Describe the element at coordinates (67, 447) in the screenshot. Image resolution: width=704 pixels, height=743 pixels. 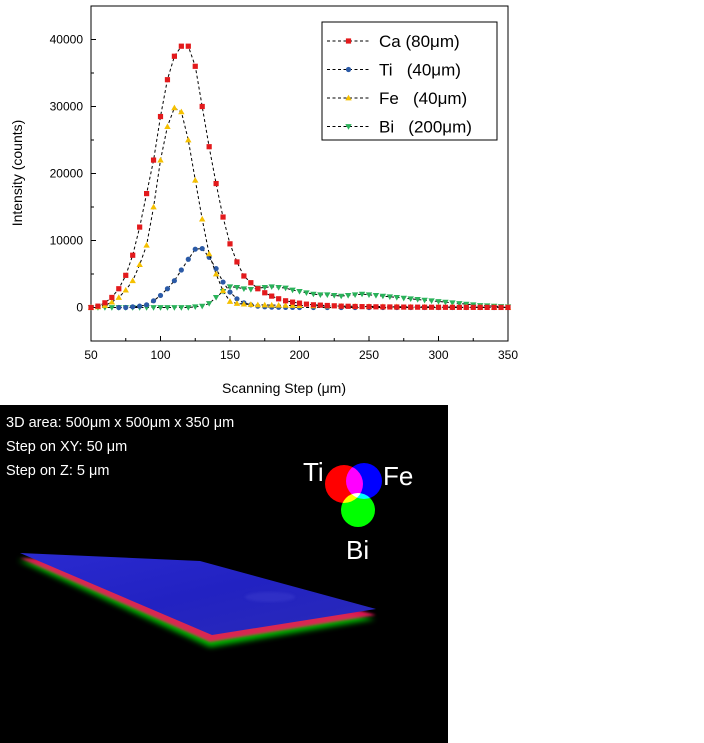
I see `info-step-xy: Step on XY: 50 μm` at that location.